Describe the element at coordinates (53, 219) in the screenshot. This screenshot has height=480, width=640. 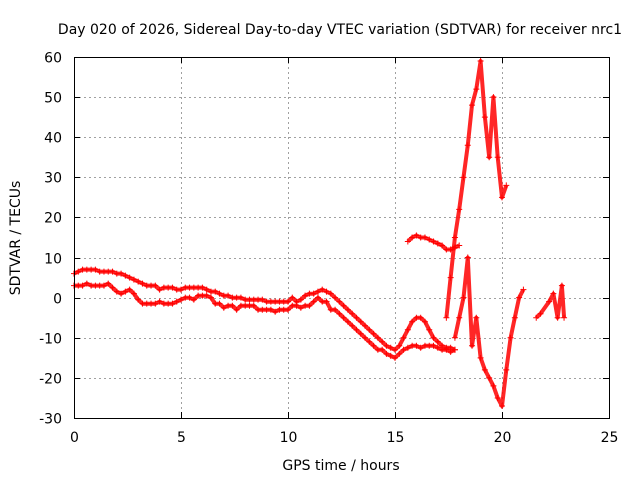
I see `y-tick-label: 20` at that location.